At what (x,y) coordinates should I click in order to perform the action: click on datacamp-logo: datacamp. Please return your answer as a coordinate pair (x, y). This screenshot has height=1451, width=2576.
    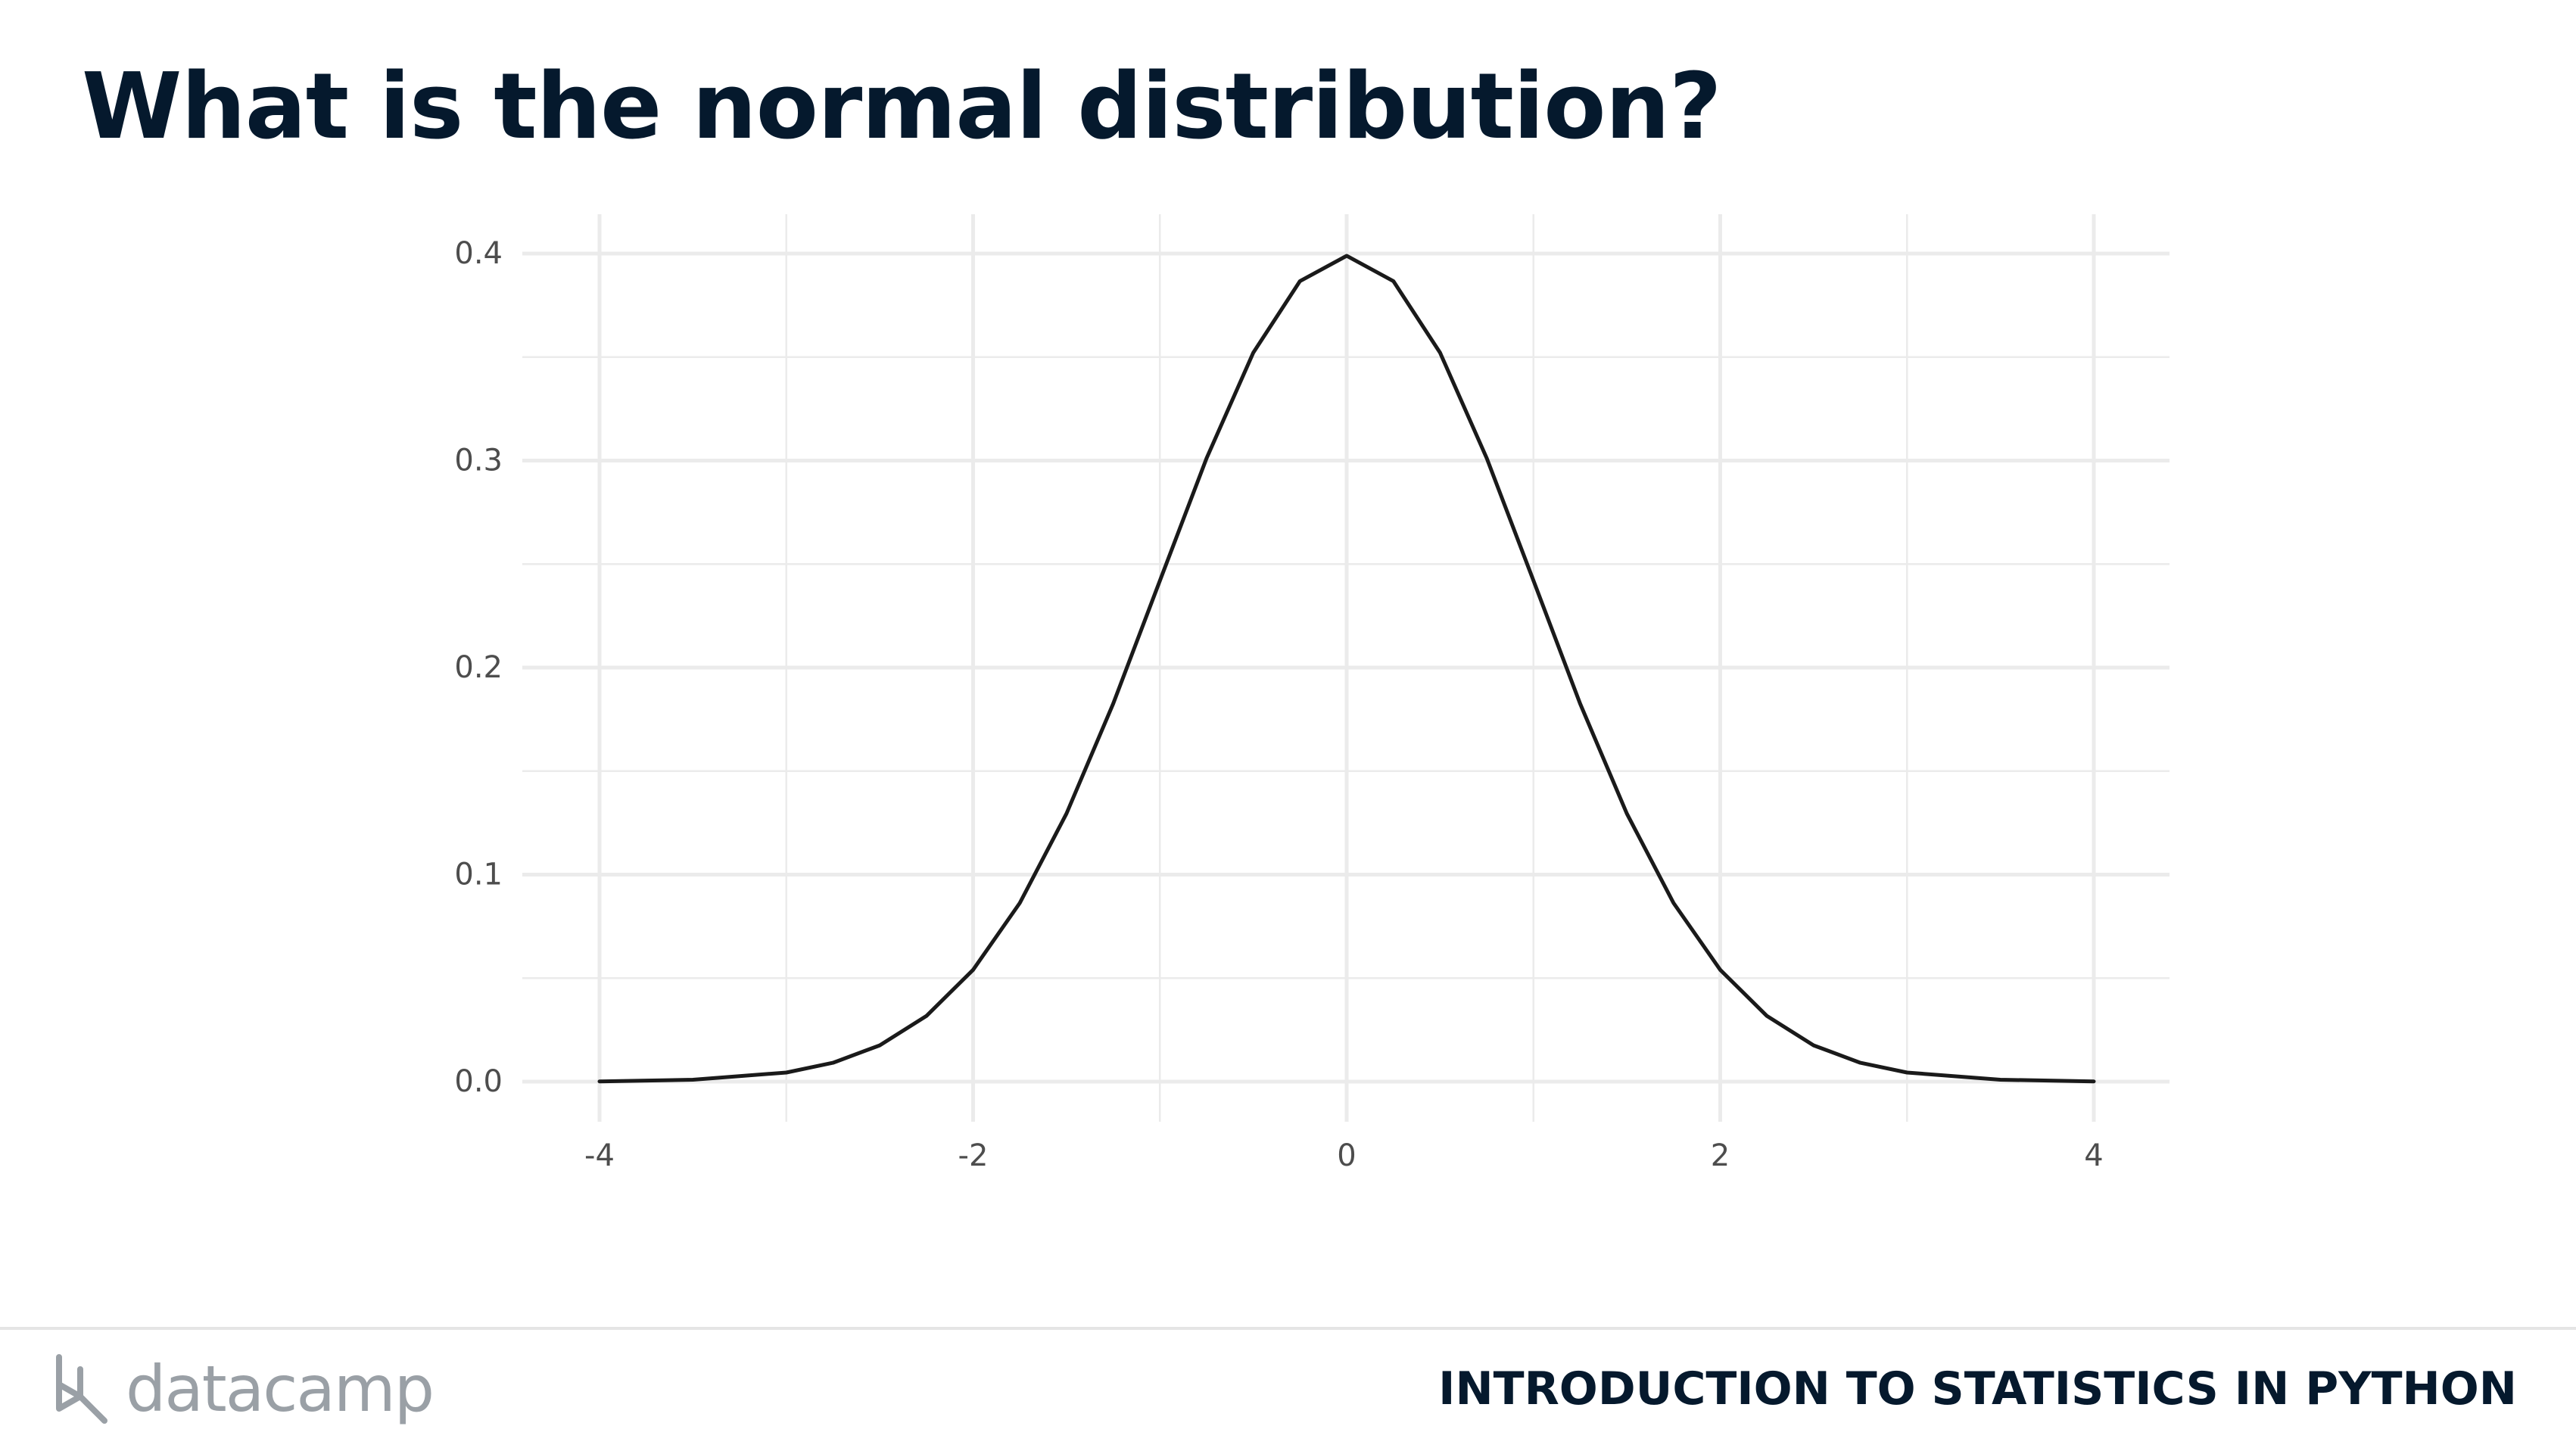
    Looking at the image, I should click on (243, 1389).